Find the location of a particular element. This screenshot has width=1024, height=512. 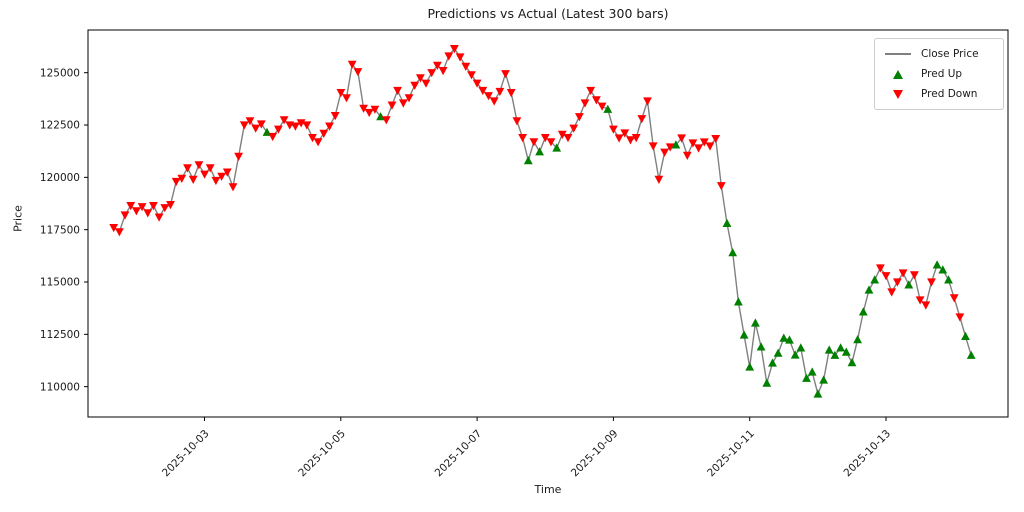

line-swatch-icon is located at coordinates (898, 54).